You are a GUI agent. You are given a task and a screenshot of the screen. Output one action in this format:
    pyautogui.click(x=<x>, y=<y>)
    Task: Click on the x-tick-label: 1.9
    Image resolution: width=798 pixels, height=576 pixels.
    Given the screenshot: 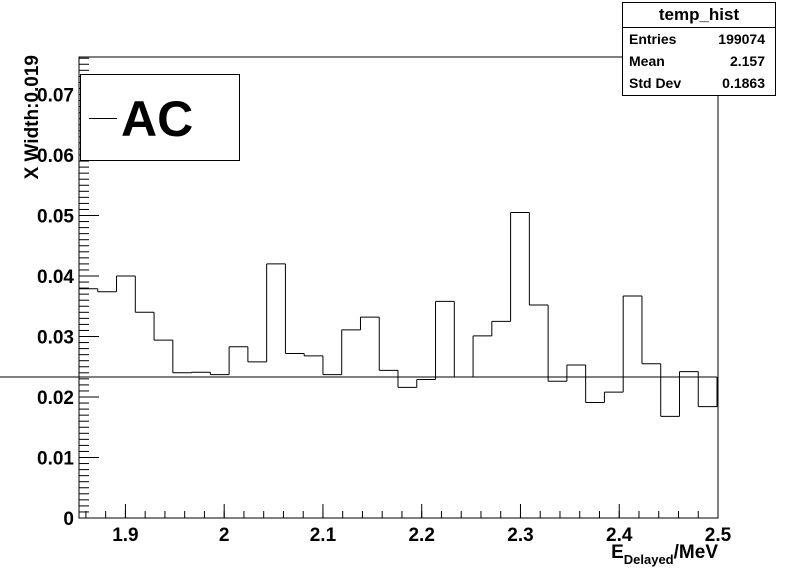 What is the action you would take?
    pyautogui.click(x=125, y=535)
    